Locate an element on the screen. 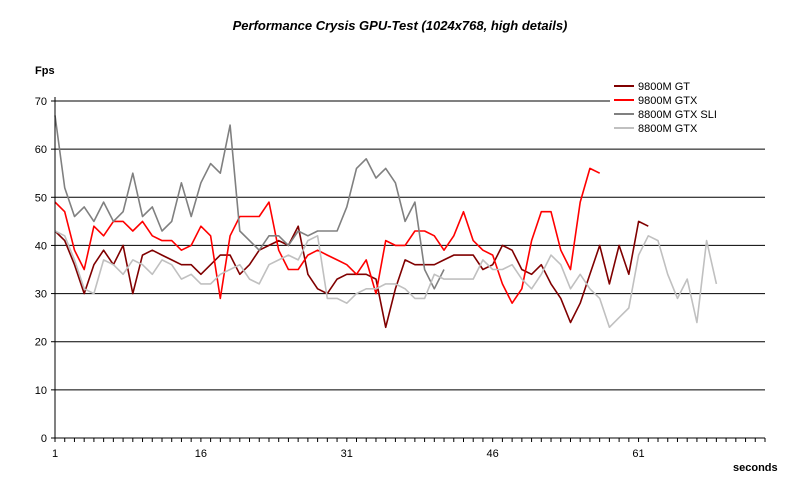 Image resolution: width=800 pixels, height=495 pixels. x-tick-labels: 1 16 31 46 61 is located at coordinates (409, 449).